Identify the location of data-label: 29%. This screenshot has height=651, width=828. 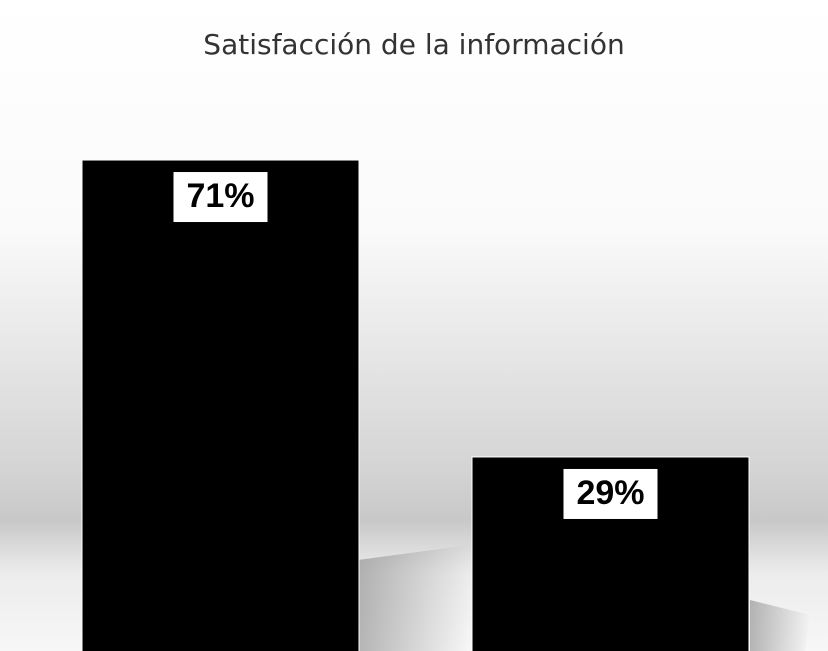
(610, 493).